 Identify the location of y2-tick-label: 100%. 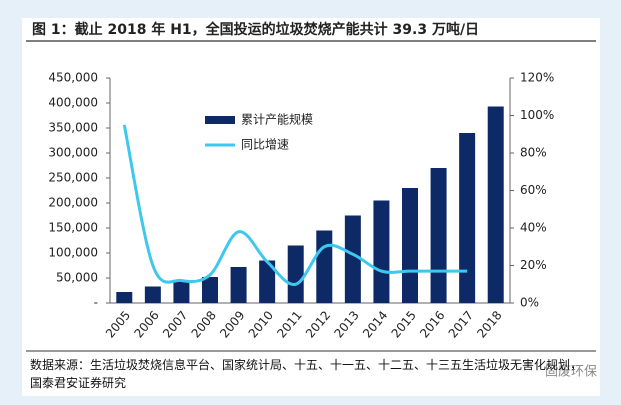
(537, 115).